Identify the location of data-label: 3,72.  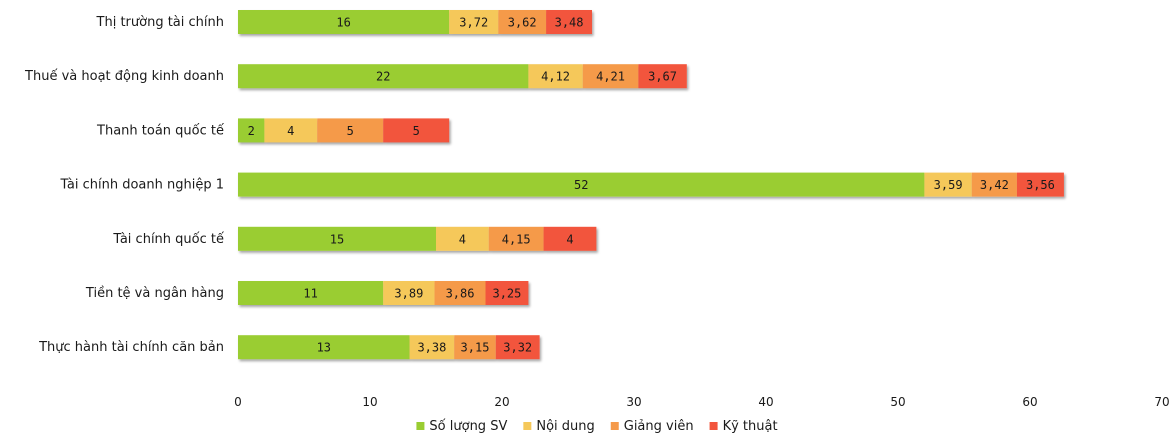
(473, 23).